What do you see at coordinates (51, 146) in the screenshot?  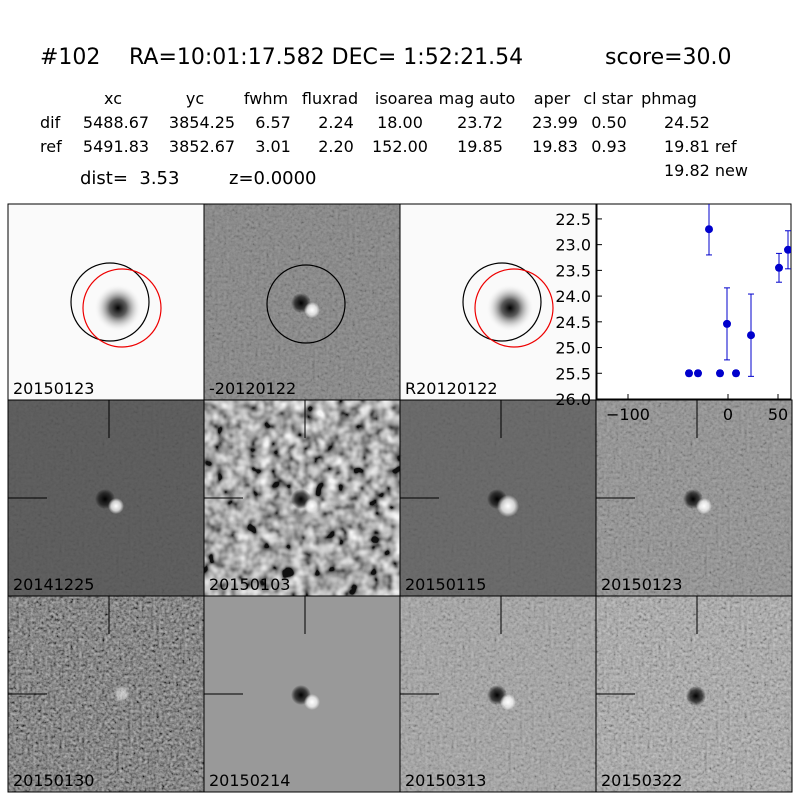 I see `row-label: ref` at bounding box center [51, 146].